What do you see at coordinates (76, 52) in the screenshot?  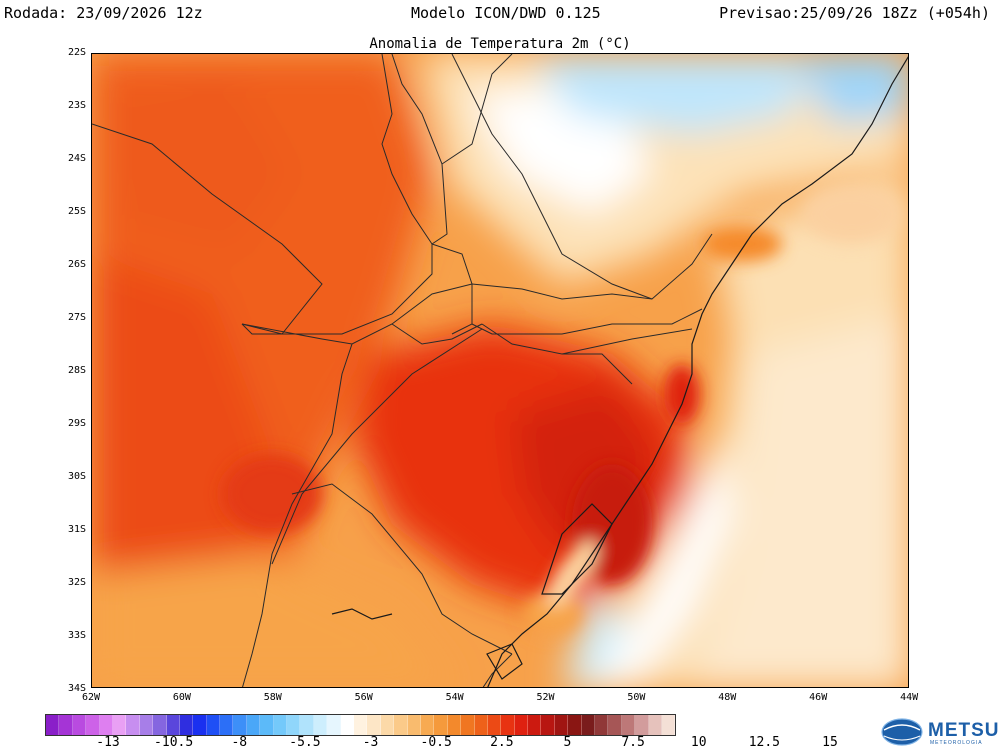 I see `lat-label: 22S` at bounding box center [76, 52].